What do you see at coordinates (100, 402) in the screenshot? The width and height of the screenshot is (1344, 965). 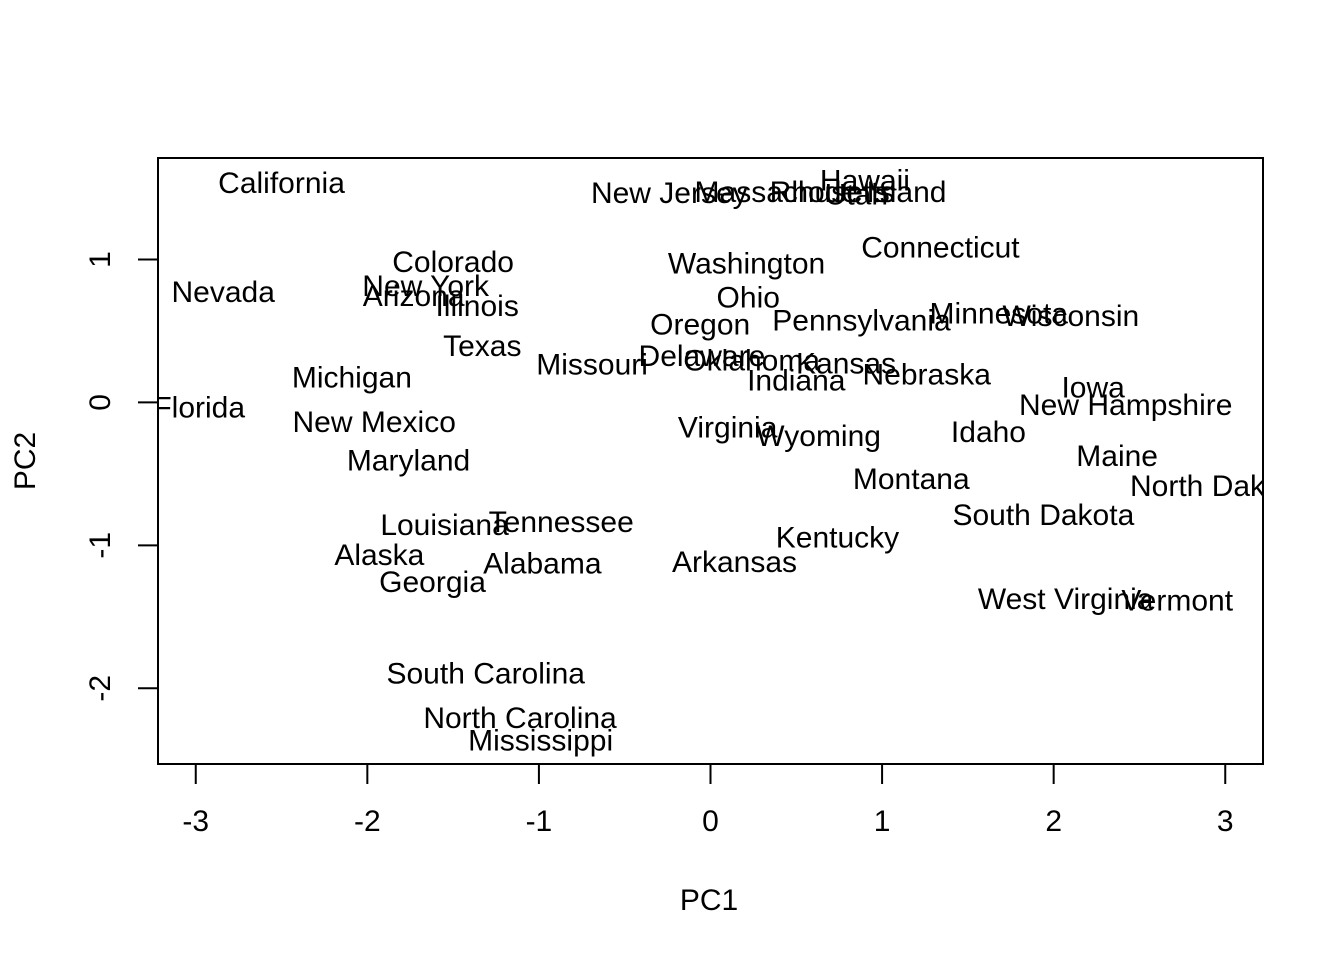 I see `y-tick-label: 0` at bounding box center [100, 402].